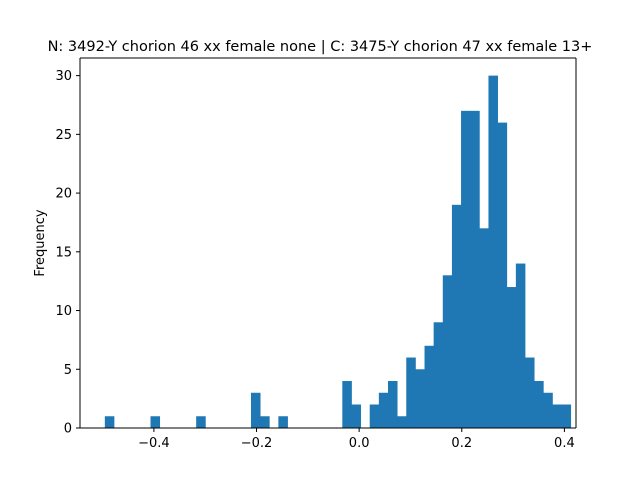 The width and height of the screenshot is (640, 480). What do you see at coordinates (154, 443) in the screenshot?
I see `x-tick-label: −0.4` at bounding box center [154, 443].